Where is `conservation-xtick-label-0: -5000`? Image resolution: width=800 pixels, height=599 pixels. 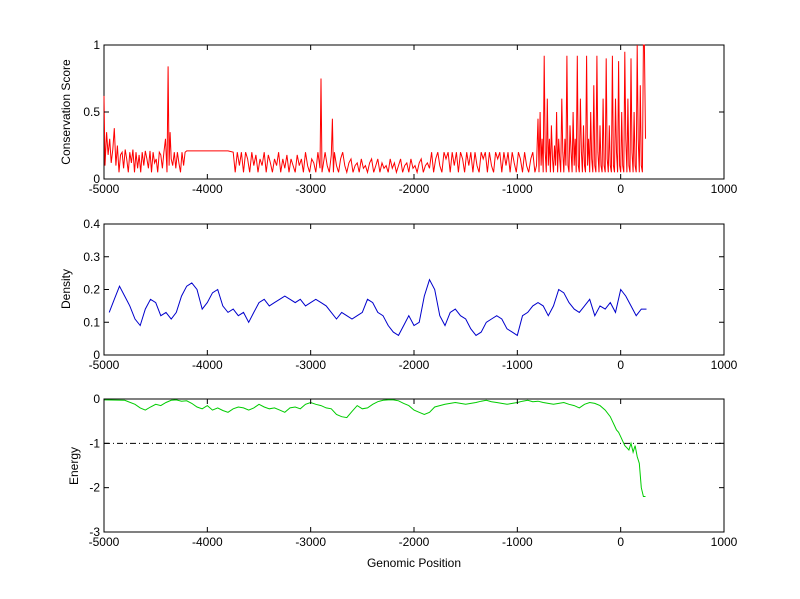 conservation-xtick-label-0: -5000 is located at coordinates (104, 189).